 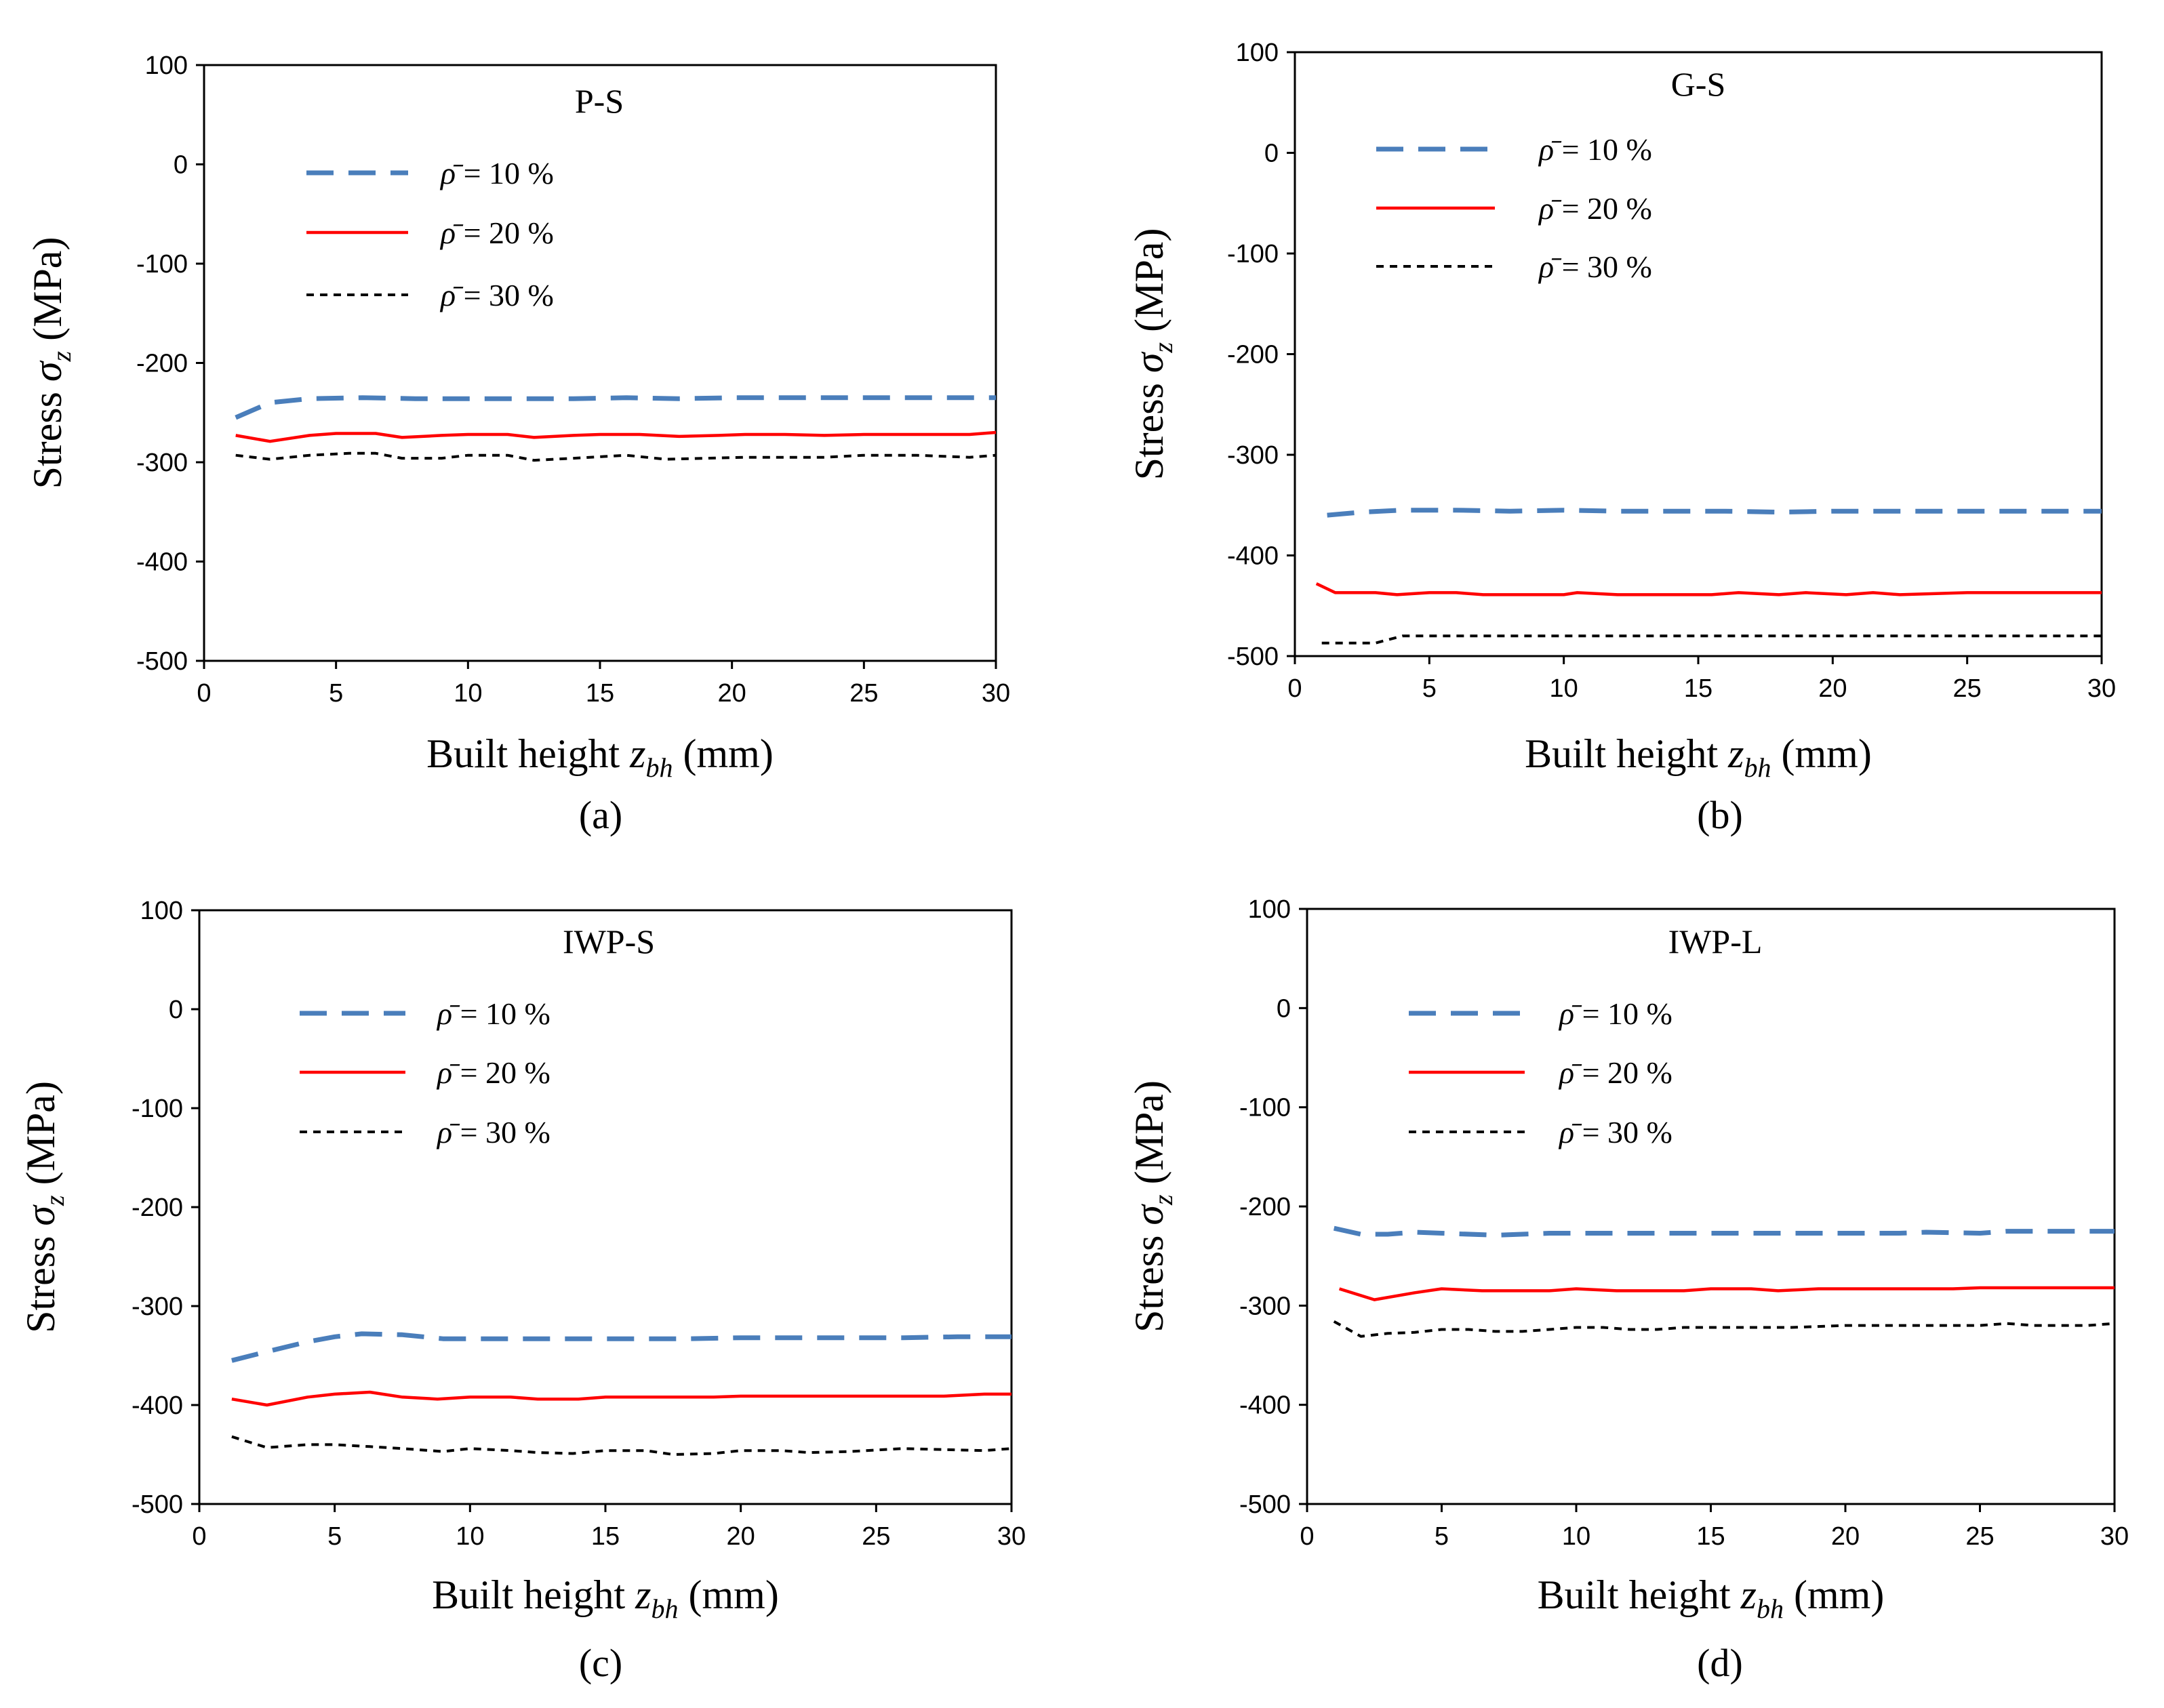 What do you see at coordinates (1720, 815) in the screenshot?
I see `panel-caption: (b)` at bounding box center [1720, 815].